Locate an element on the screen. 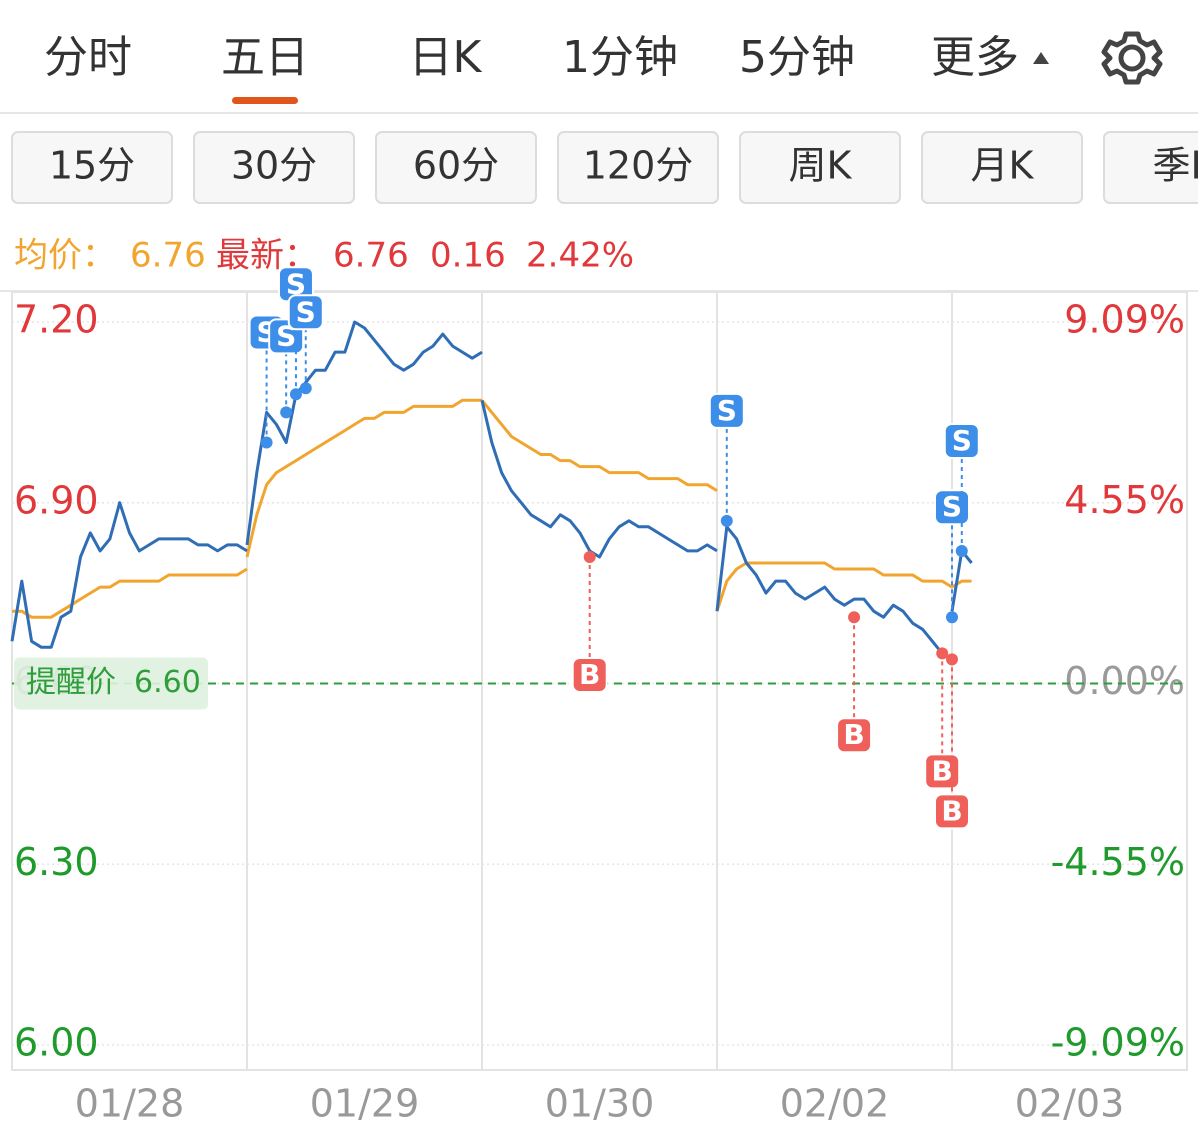 This screenshot has height=1132, width=1198. more-arrow is located at coordinates (1041, 58).